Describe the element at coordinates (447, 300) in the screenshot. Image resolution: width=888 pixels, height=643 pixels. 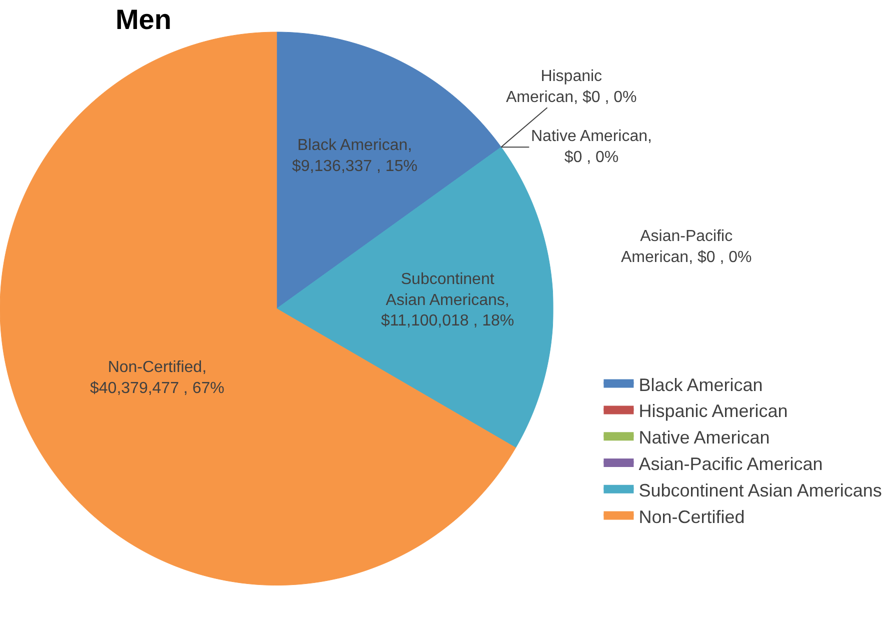
I see `data-label: Subcontinent Asian Americans, $11,100,018 , 18%` at that location.